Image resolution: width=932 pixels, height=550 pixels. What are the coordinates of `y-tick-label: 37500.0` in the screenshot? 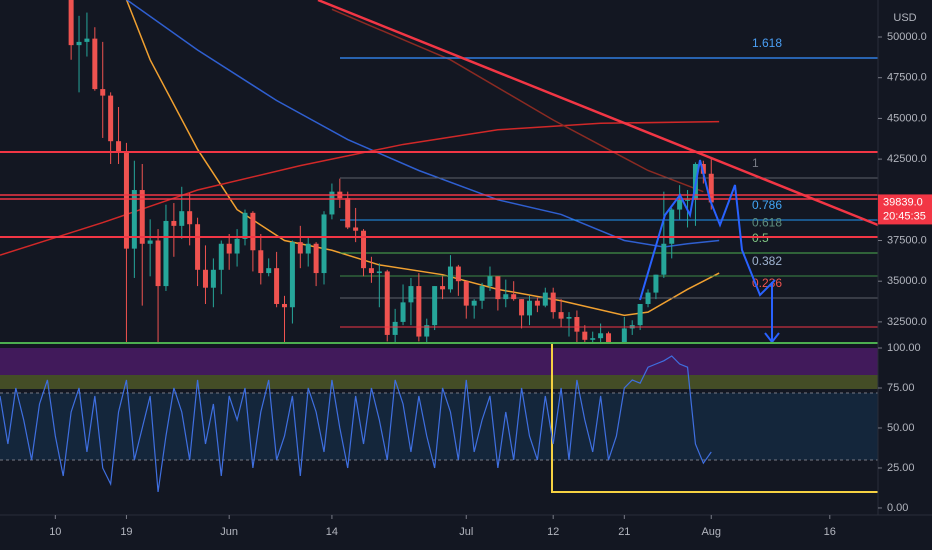 It's located at (907, 240).